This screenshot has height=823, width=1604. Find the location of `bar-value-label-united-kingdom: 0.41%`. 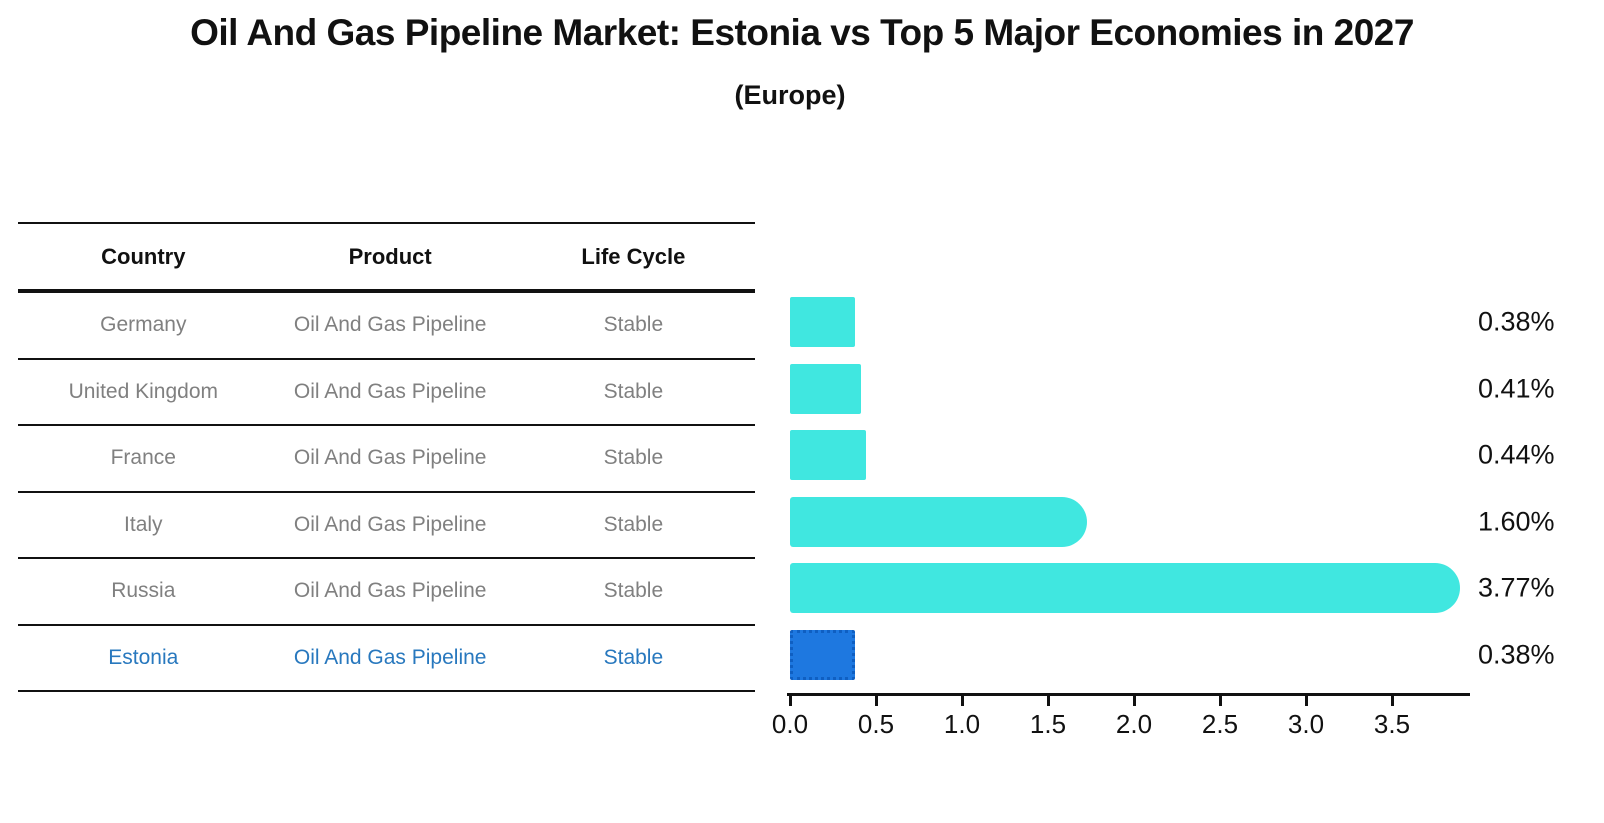

bar-value-label-united-kingdom: 0.41% is located at coordinates (1516, 388).